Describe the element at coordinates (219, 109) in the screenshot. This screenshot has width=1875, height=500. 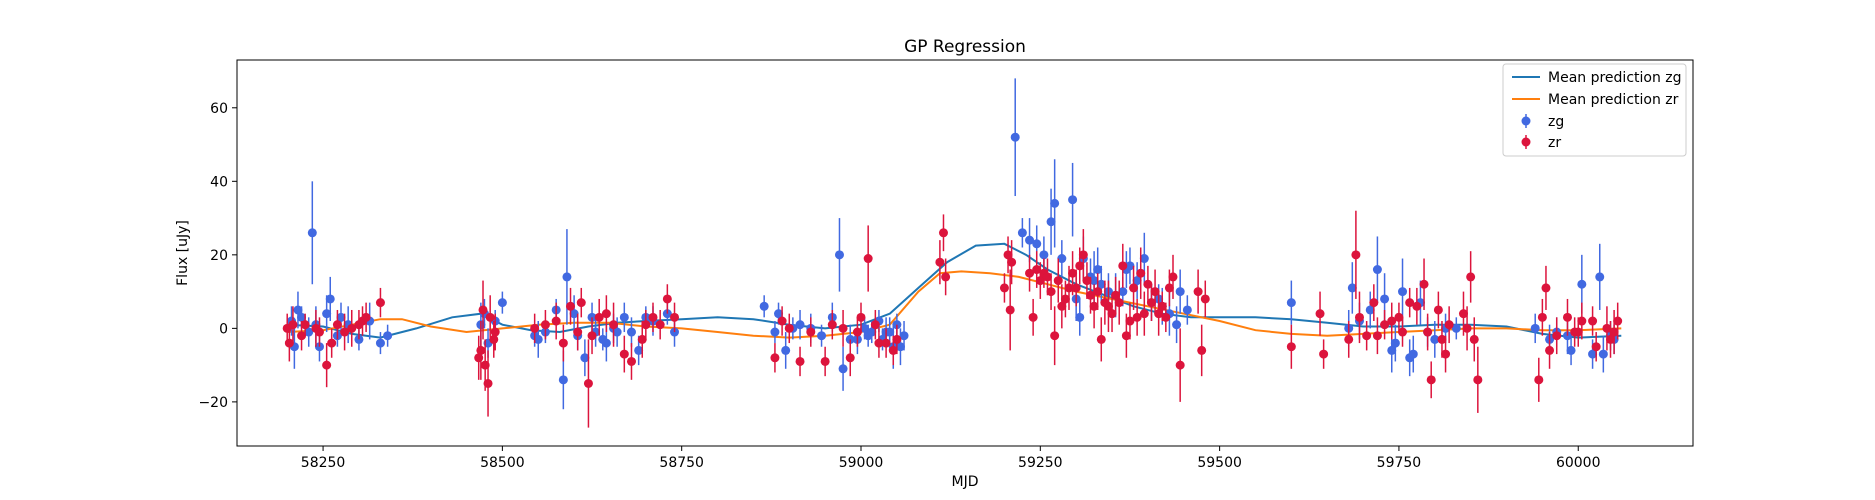
I see `y-tick-label: 60` at that location.